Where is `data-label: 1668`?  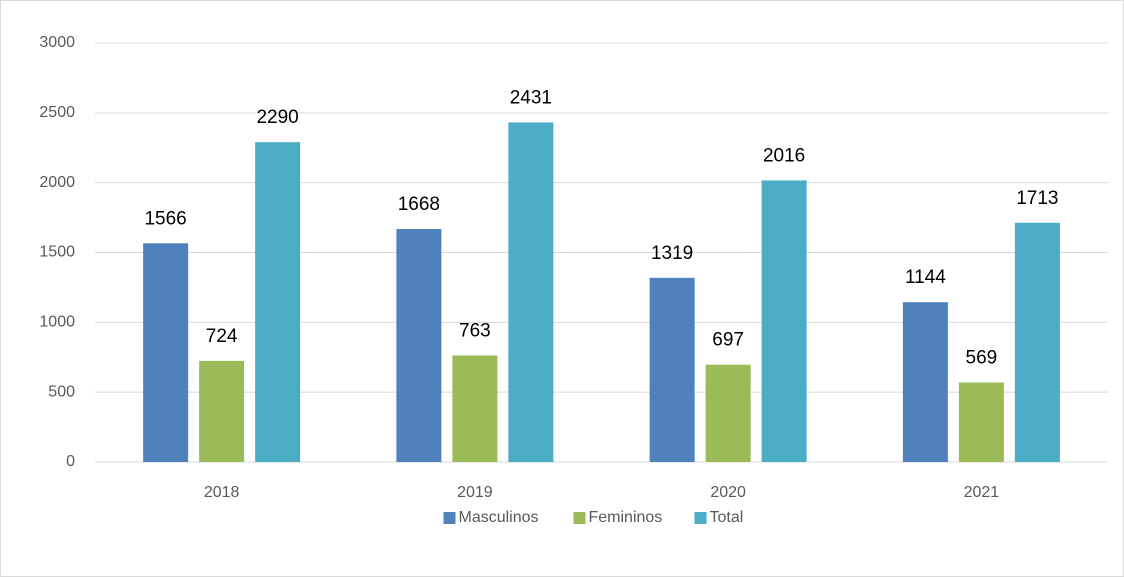
data-label: 1668 is located at coordinates (419, 204).